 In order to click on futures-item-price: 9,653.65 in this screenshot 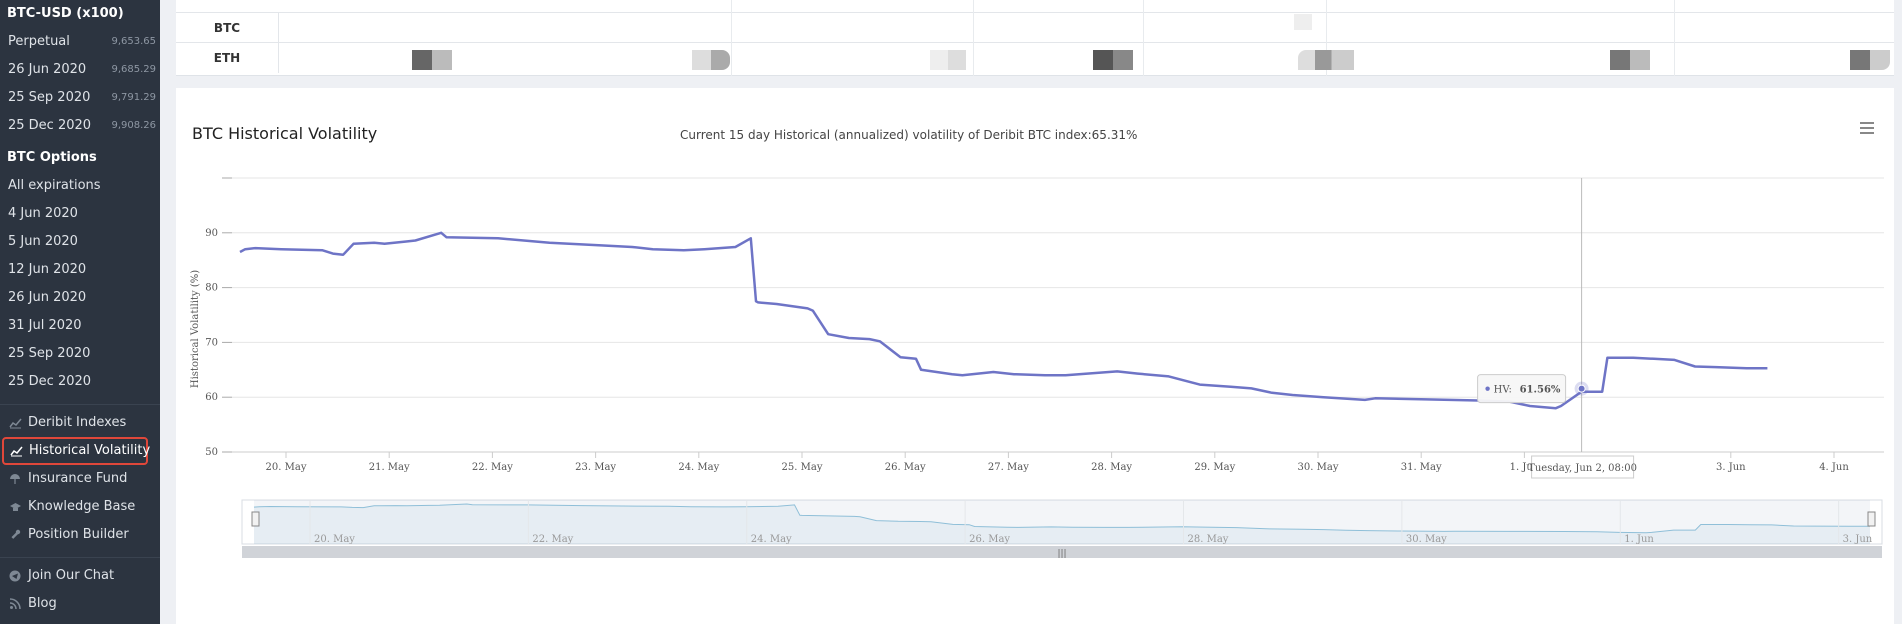, I will do `click(133, 41)`.